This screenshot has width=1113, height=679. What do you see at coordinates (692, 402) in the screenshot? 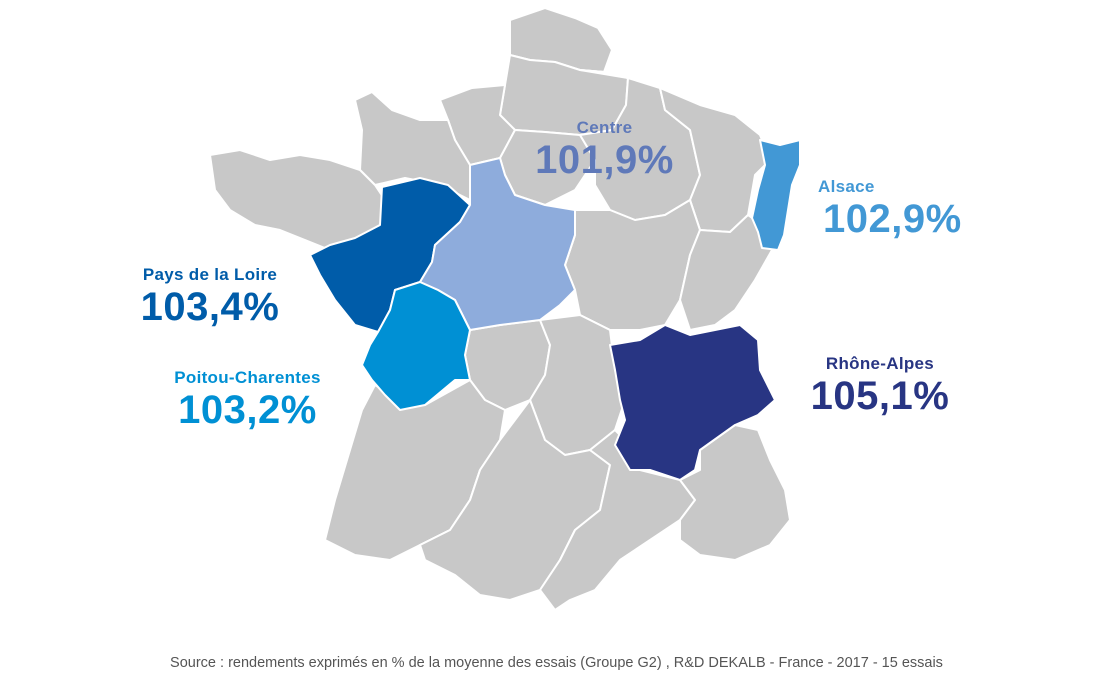
I see `region-rhone-alpes` at bounding box center [692, 402].